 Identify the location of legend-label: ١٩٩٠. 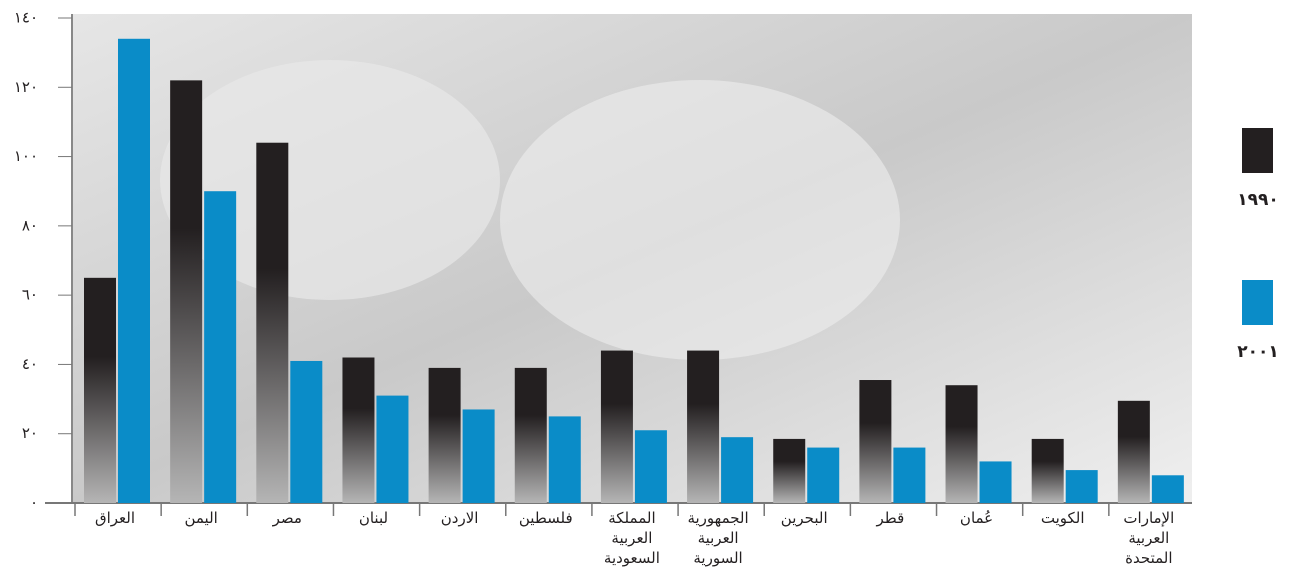
(1258, 200).